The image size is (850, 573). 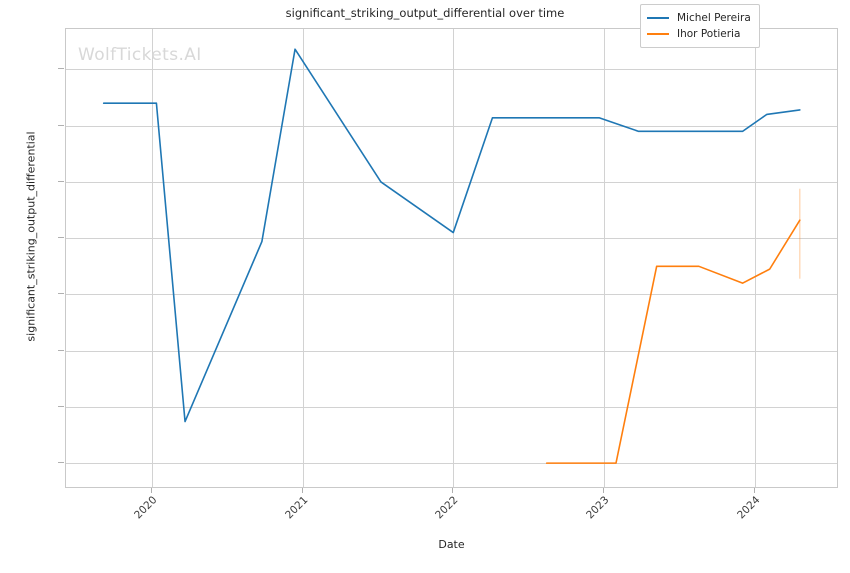 I want to click on legend-item: Michel Pereira, so click(x=699, y=18).